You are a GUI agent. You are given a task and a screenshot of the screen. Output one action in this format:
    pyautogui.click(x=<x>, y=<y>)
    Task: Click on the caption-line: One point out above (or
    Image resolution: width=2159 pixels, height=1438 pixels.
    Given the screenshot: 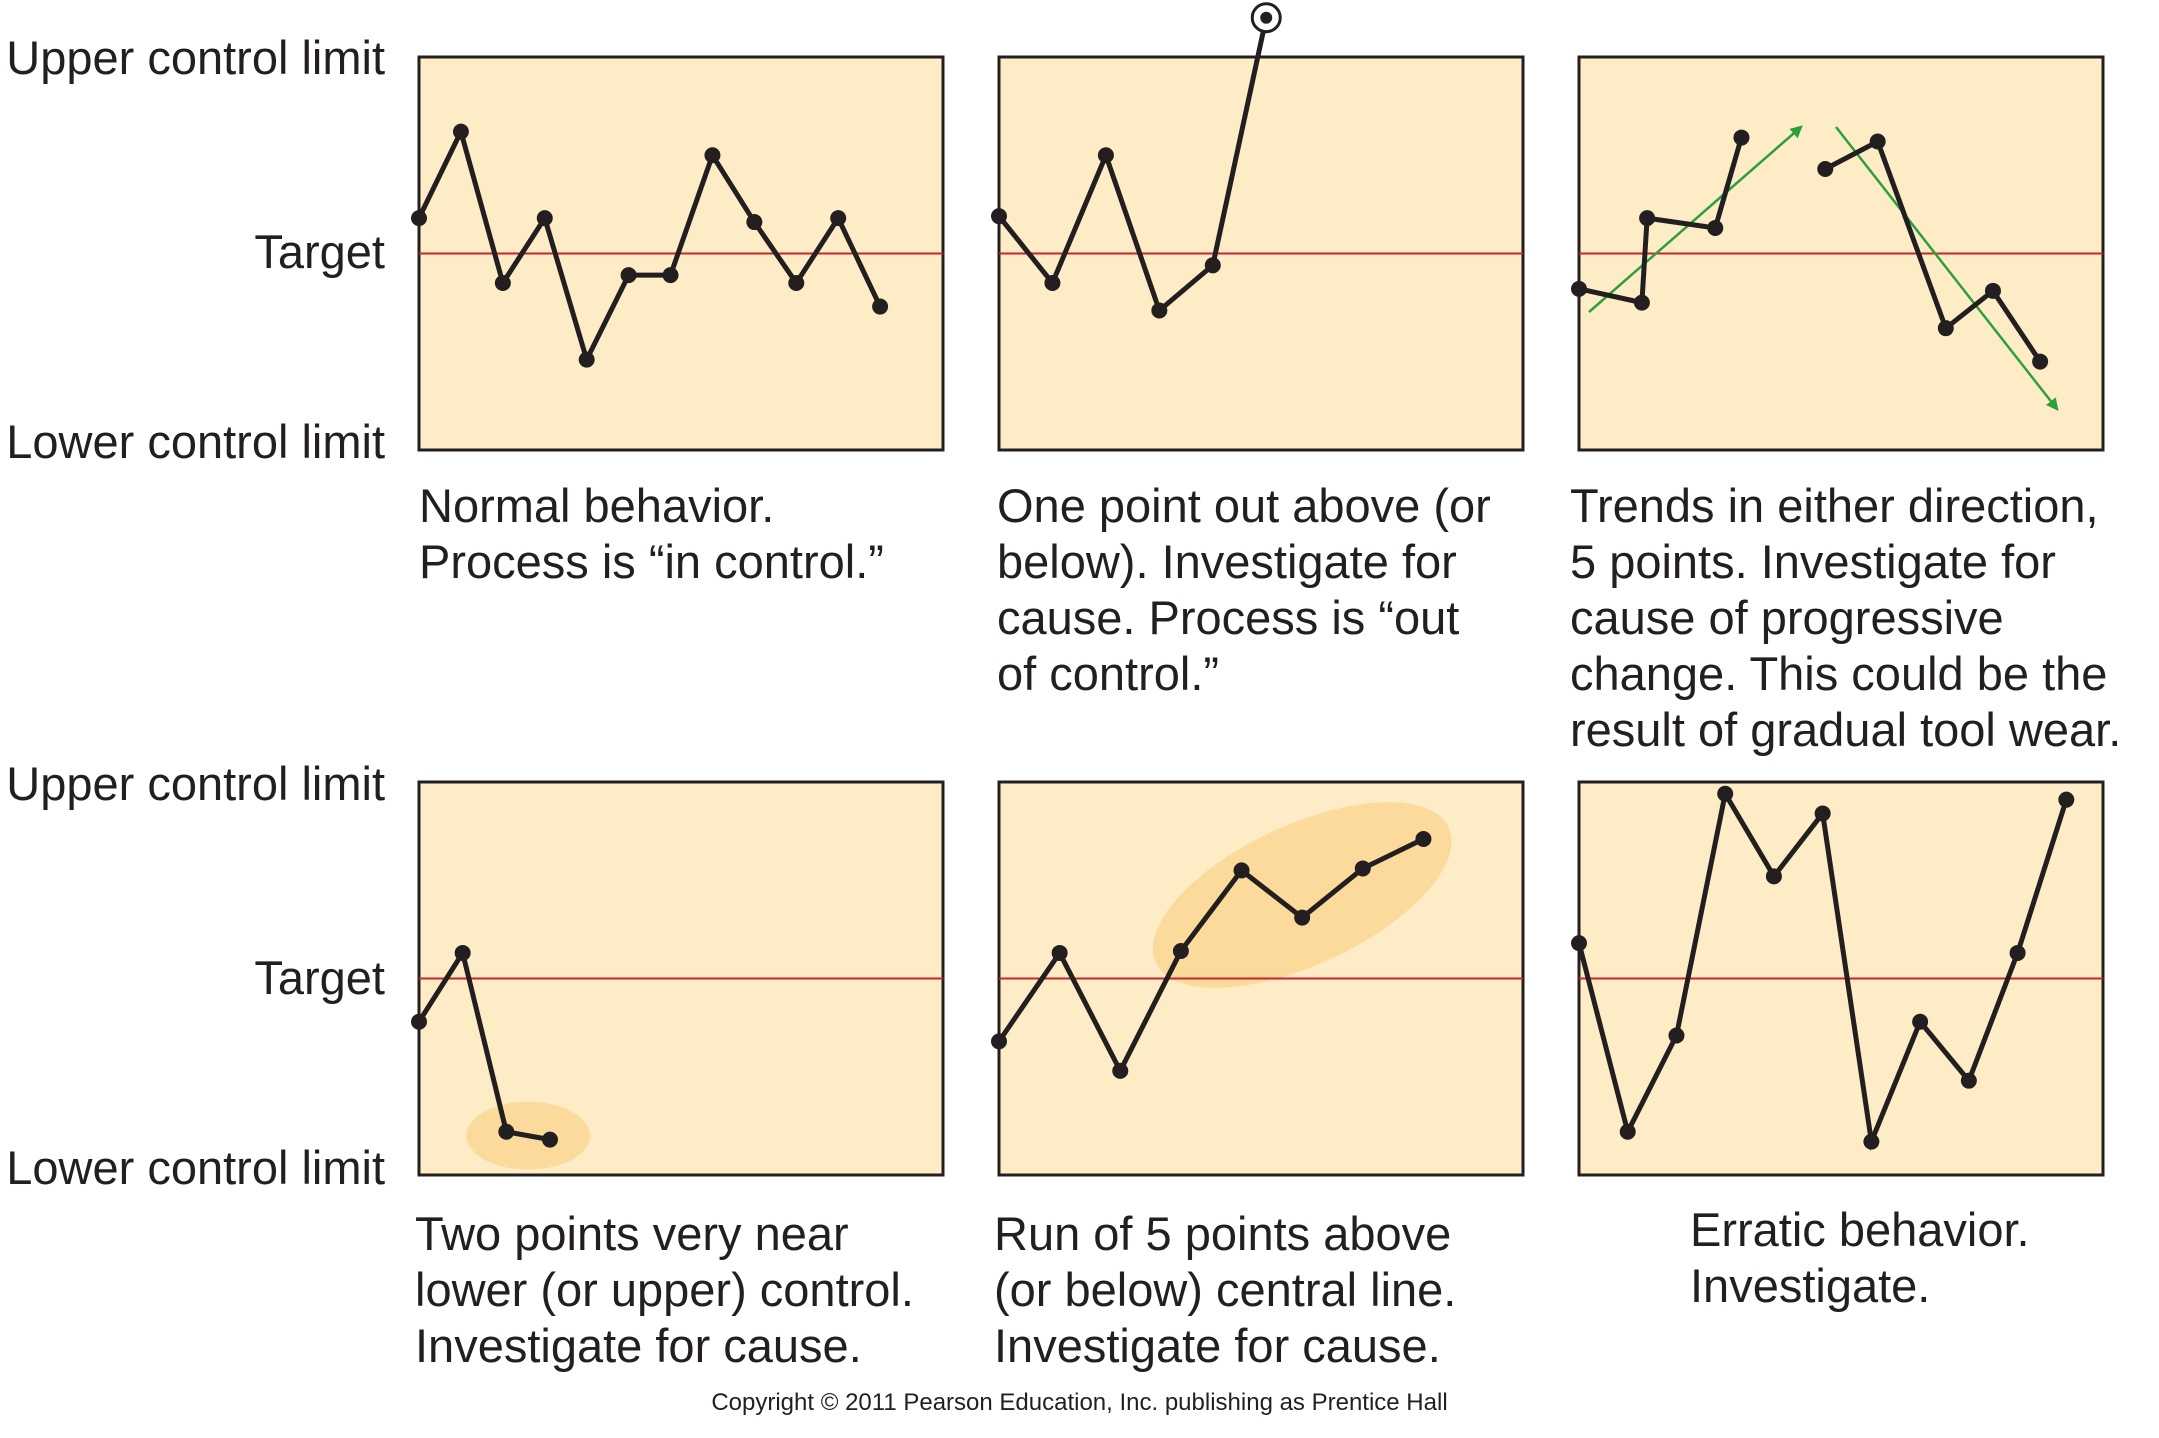 What is the action you would take?
    pyautogui.click(x=1244, y=505)
    